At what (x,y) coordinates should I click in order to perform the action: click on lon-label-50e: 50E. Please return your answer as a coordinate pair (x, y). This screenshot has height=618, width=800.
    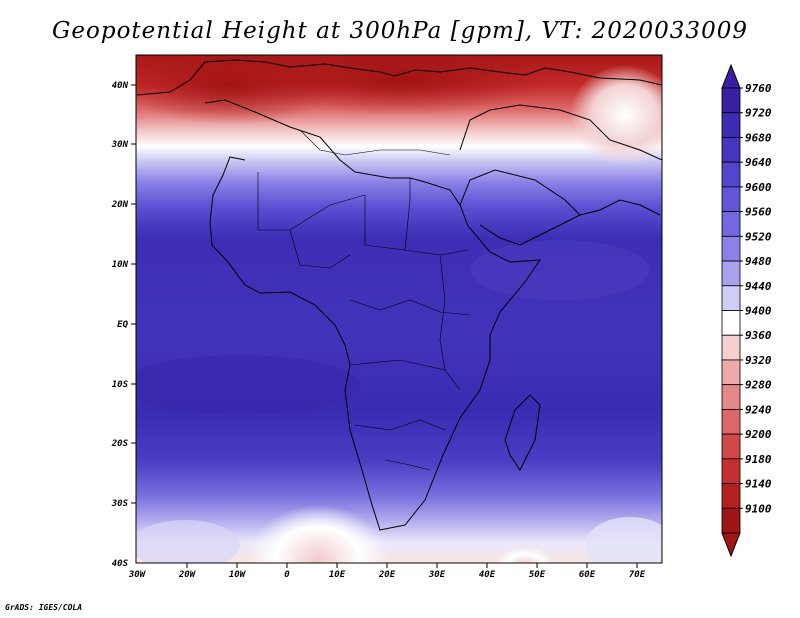
    Looking at the image, I should click on (537, 575).